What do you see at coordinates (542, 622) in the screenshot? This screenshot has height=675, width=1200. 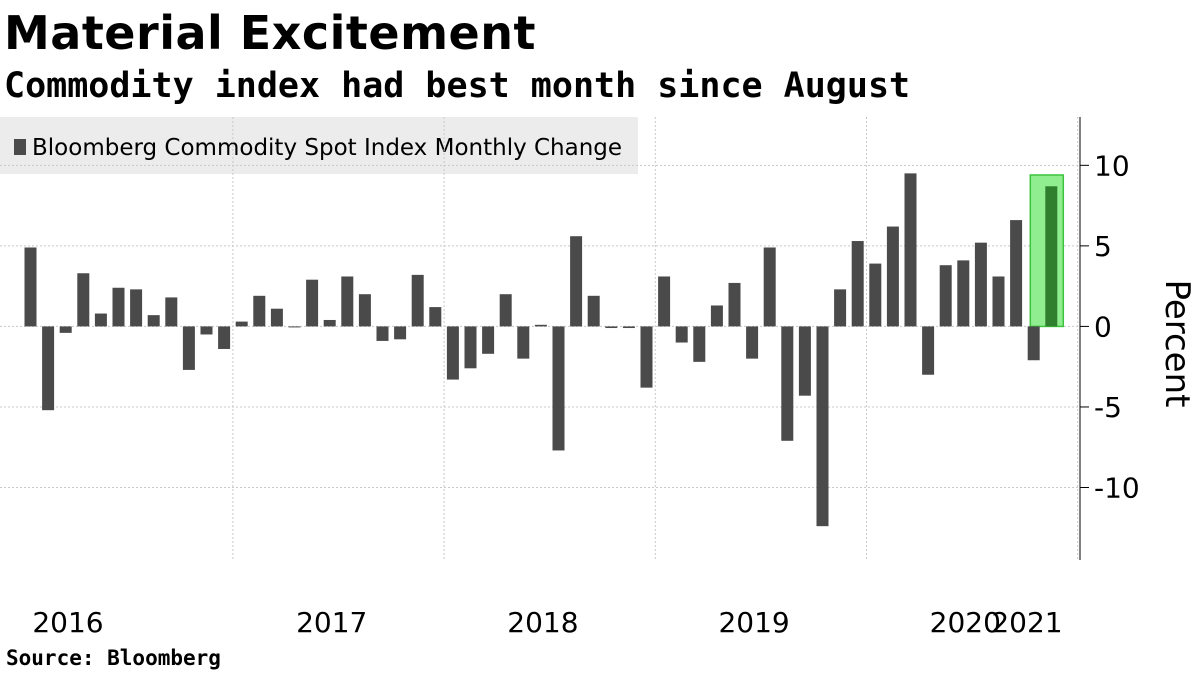 I see `x-tick-label: 2018` at bounding box center [542, 622].